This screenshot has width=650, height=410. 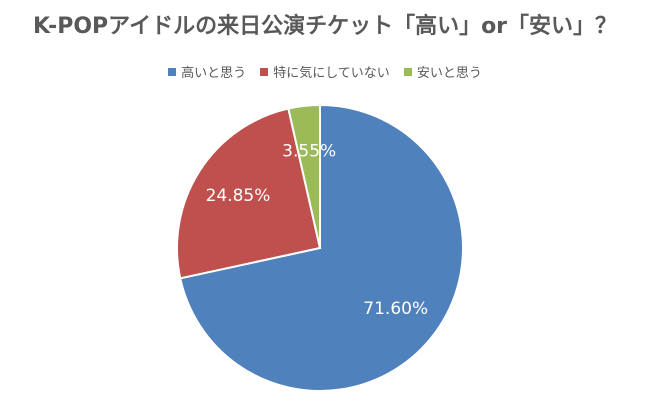 What do you see at coordinates (395, 309) in the screenshot?
I see `slice-value-label: 71.60%` at bounding box center [395, 309].